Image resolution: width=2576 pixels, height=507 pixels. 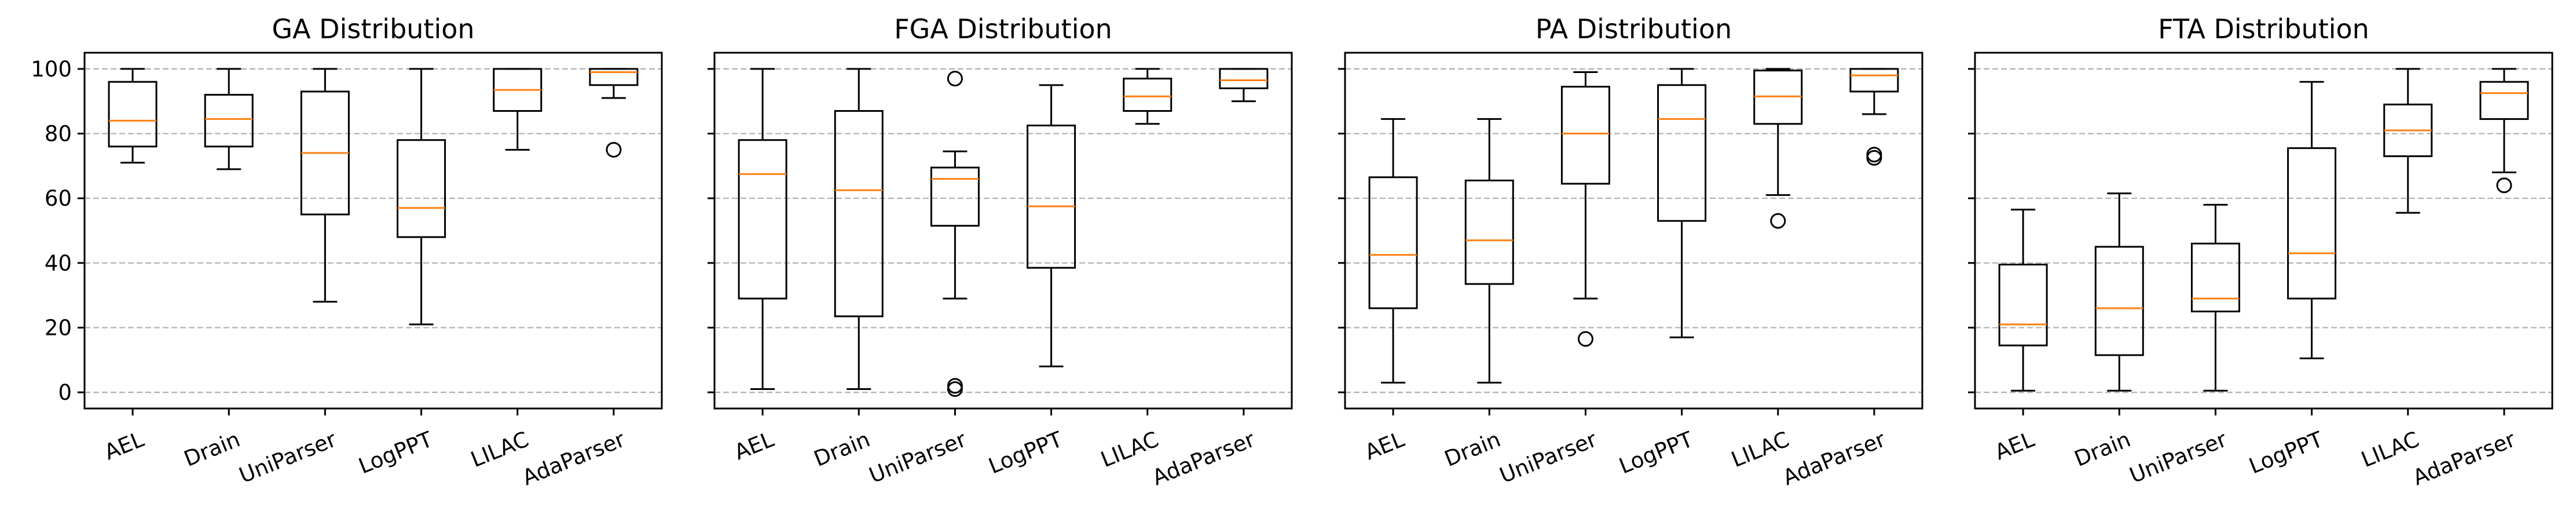 I want to click on y-tick-label: 20, so click(x=58, y=327).